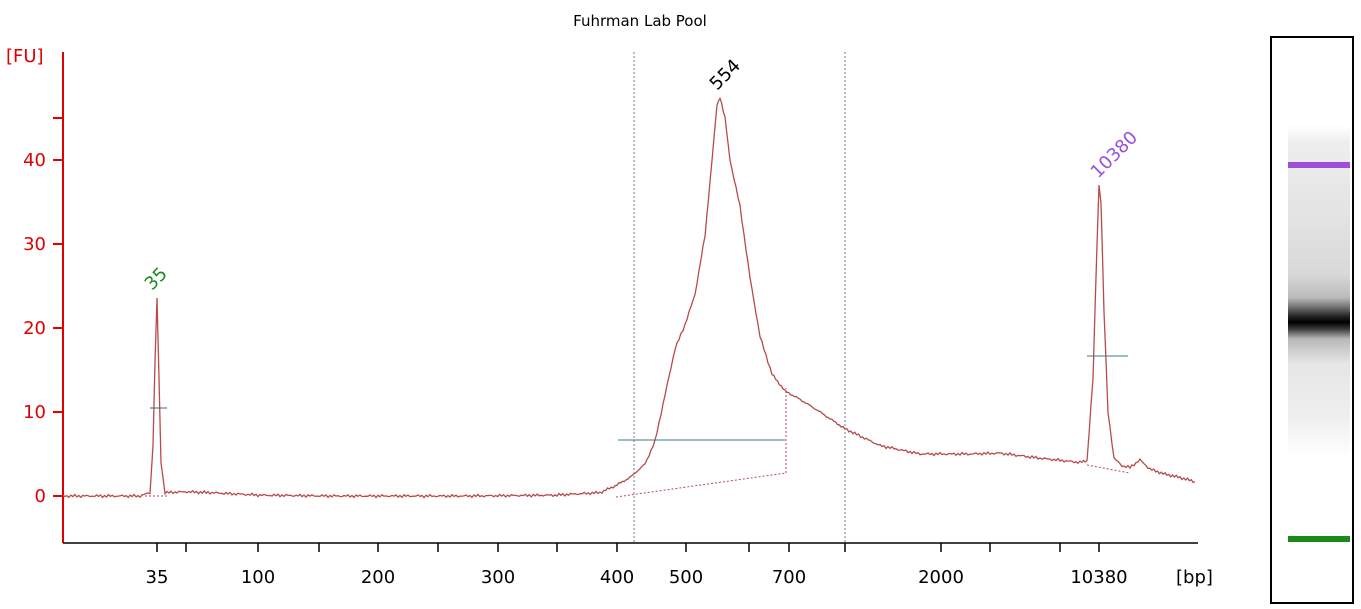 The height and width of the screenshot is (609, 1361). What do you see at coordinates (1194, 577) in the screenshot?
I see `x-axis-unit-label: [bp]` at bounding box center [1194, 577].